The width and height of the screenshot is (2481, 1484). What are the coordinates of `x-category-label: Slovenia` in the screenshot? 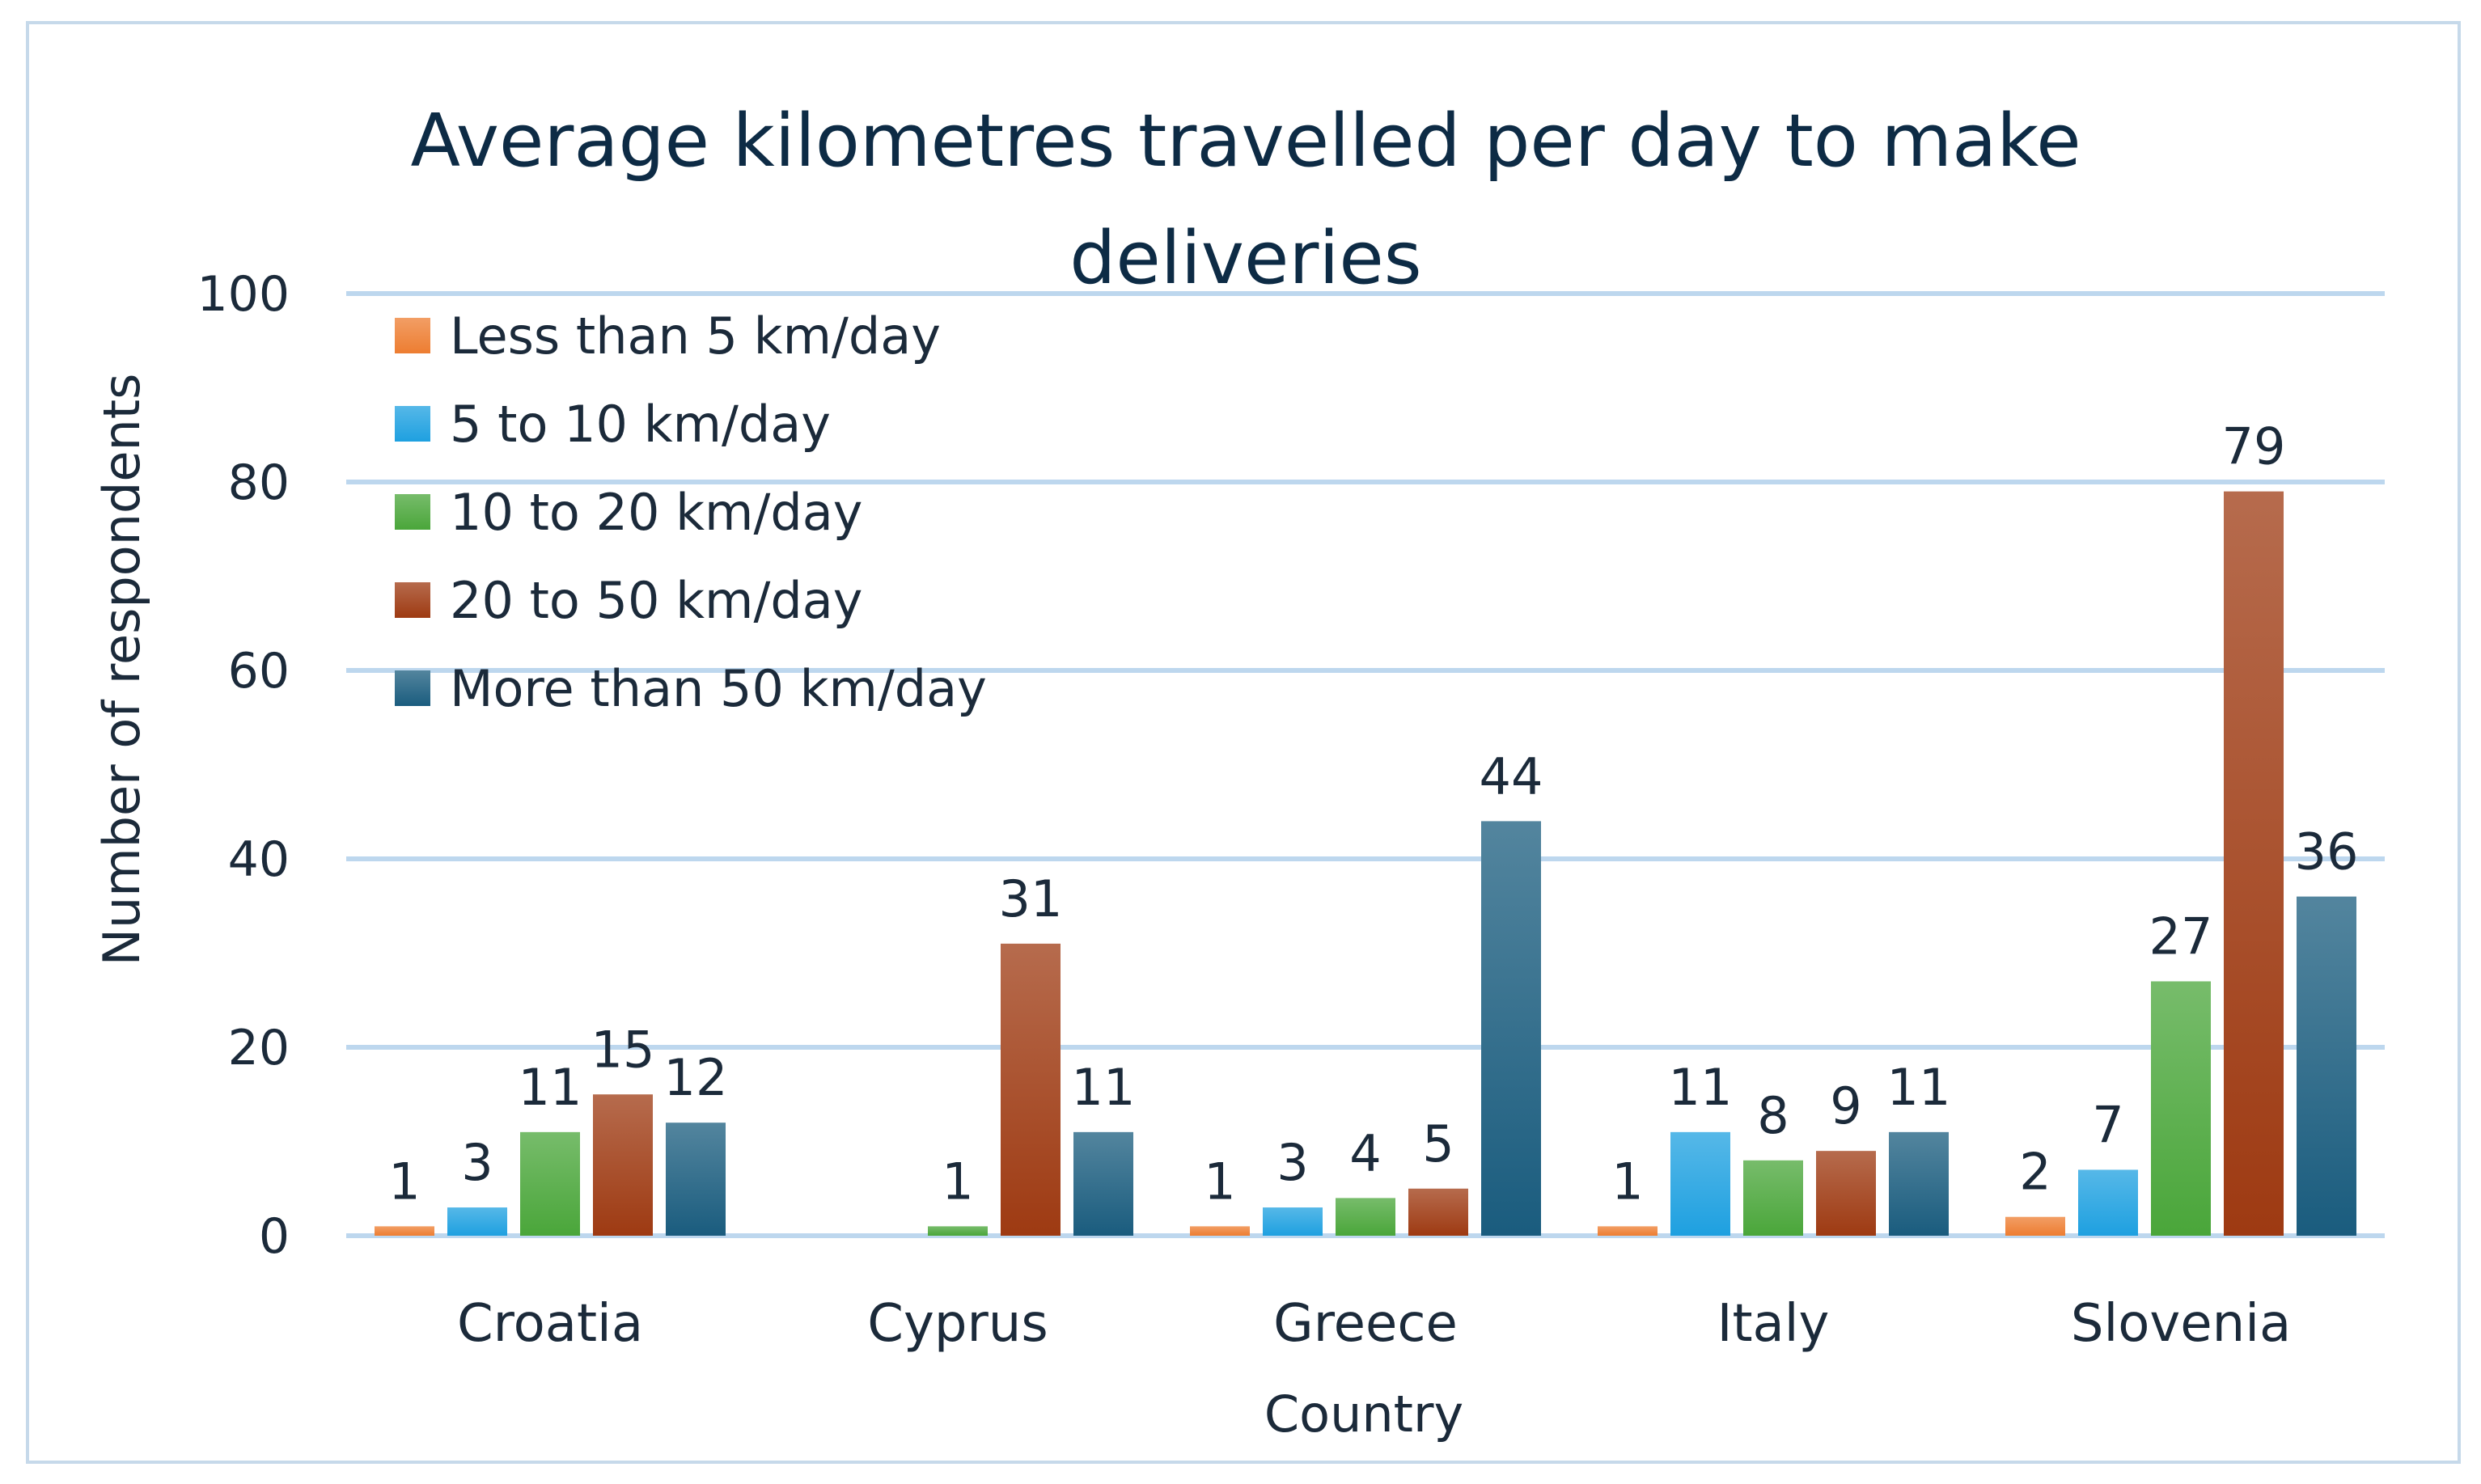 It's located at (2181, 1324).